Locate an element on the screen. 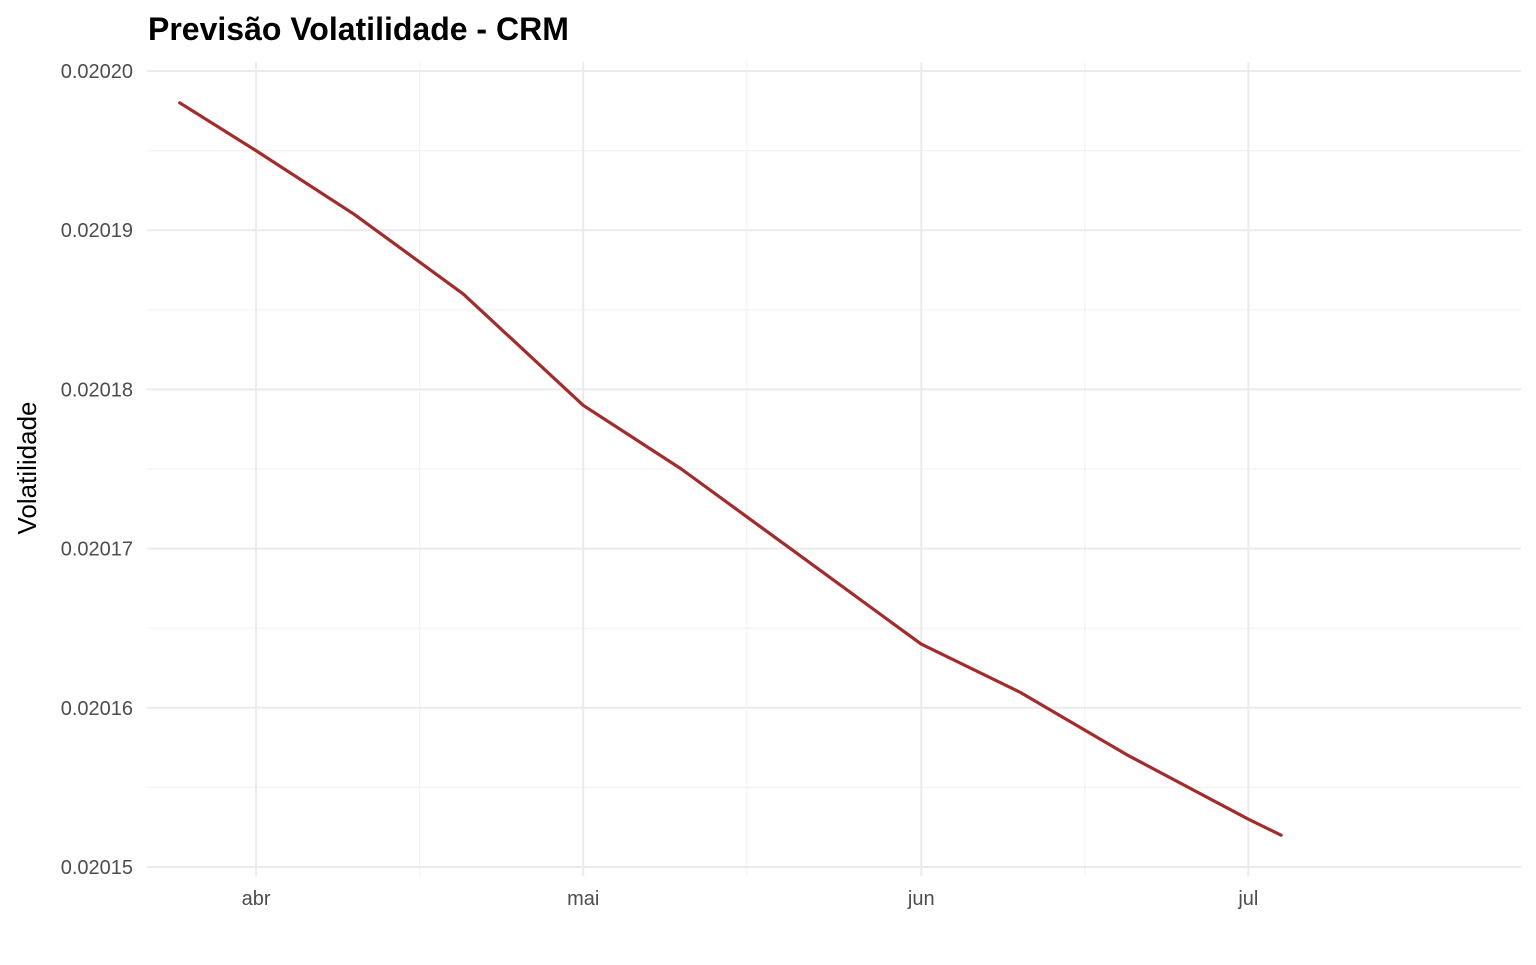  y-axis-label: Volatilidade is located at coordinates (27, 468).